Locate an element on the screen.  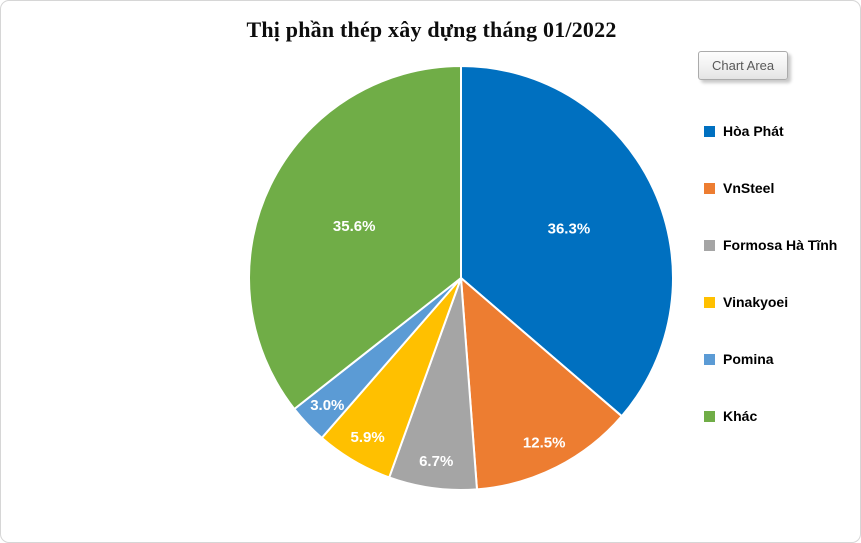
legend-label: VnSteel is located at coordinates (749, 188).